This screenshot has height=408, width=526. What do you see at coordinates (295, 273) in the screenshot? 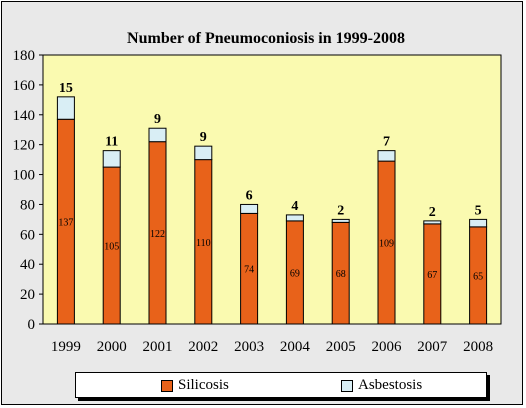
I see `silicosis-value-label: 69` at bounding box center [295, 273].